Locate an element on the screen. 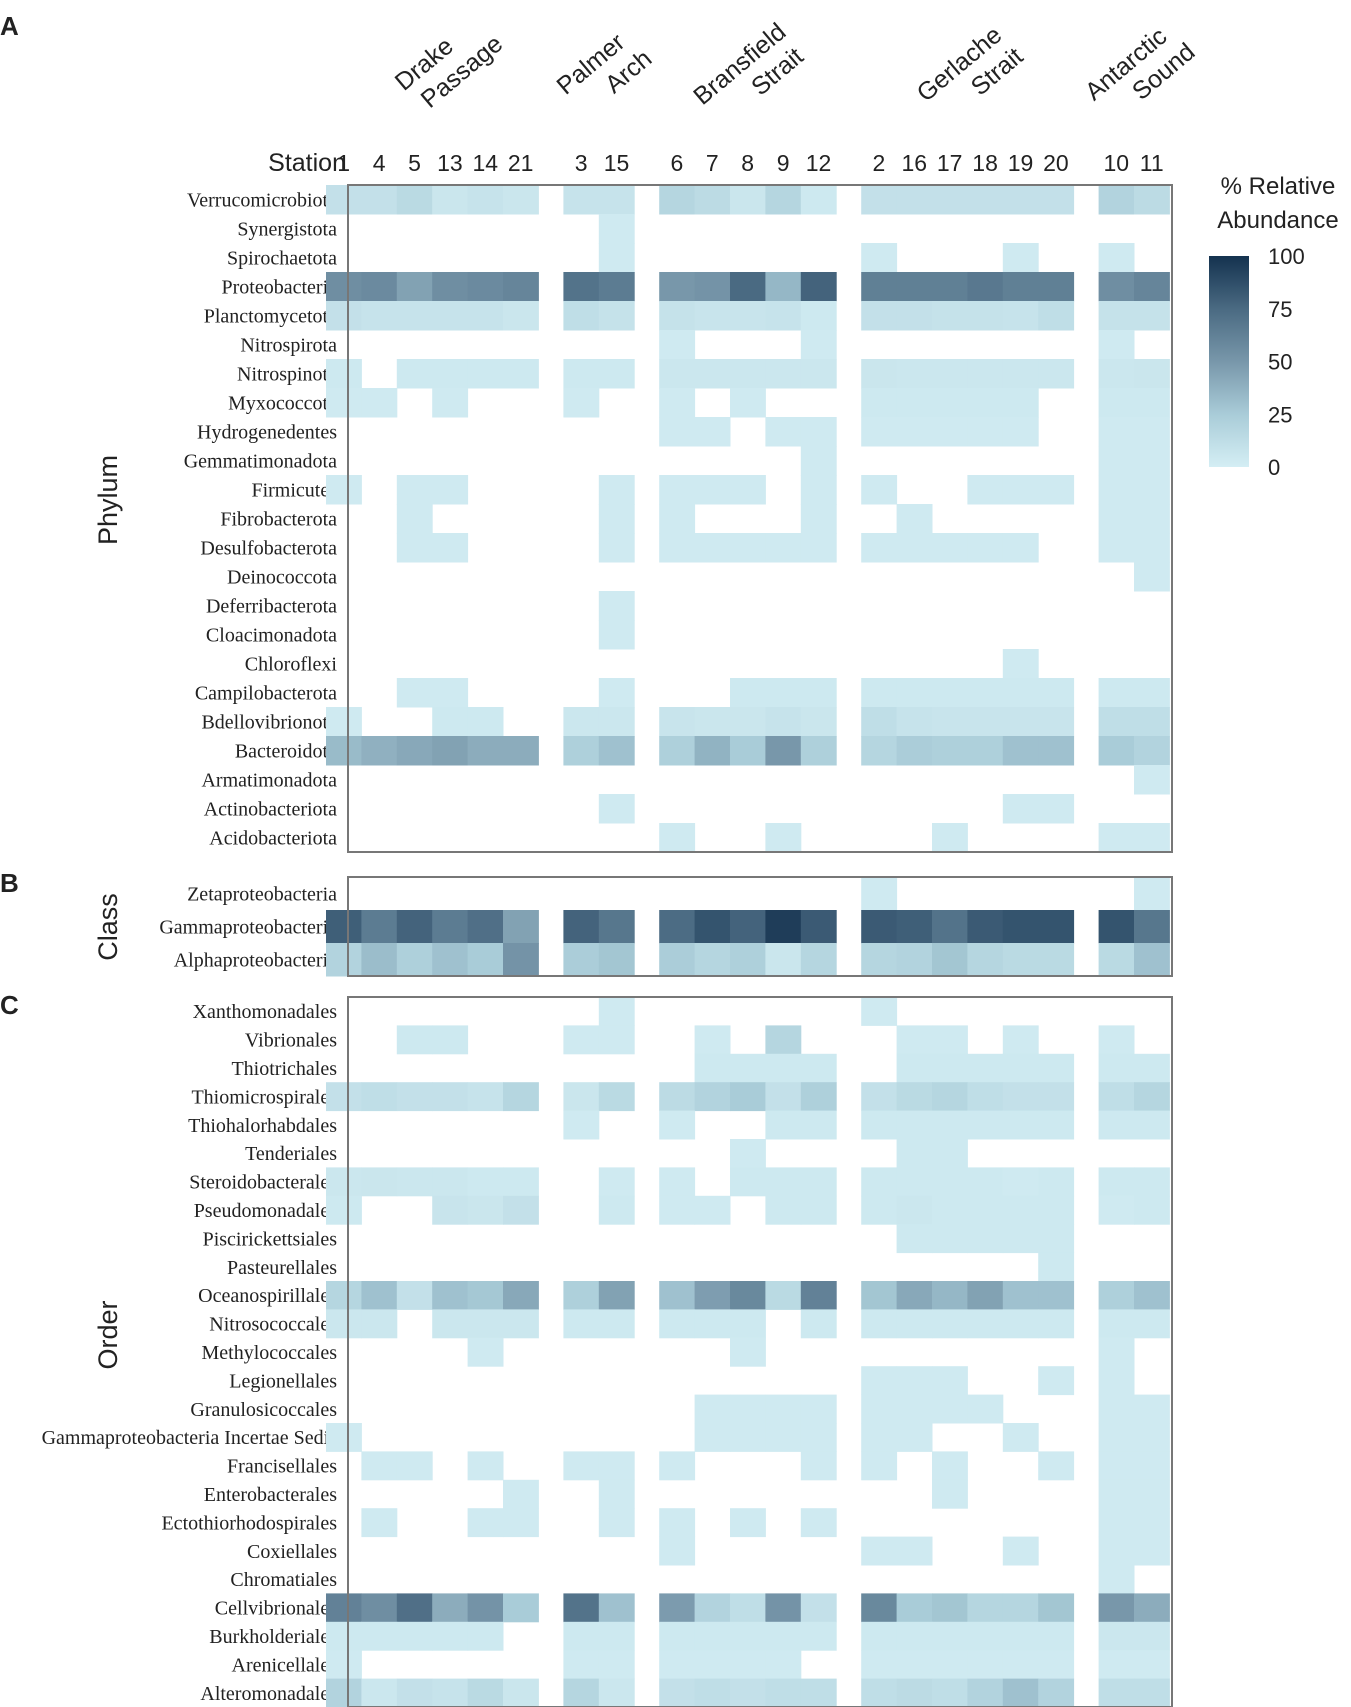 The width and height of the screenshot is (1351, 1707). row-label: Chloroflexi is located at coordinates (291, 665).